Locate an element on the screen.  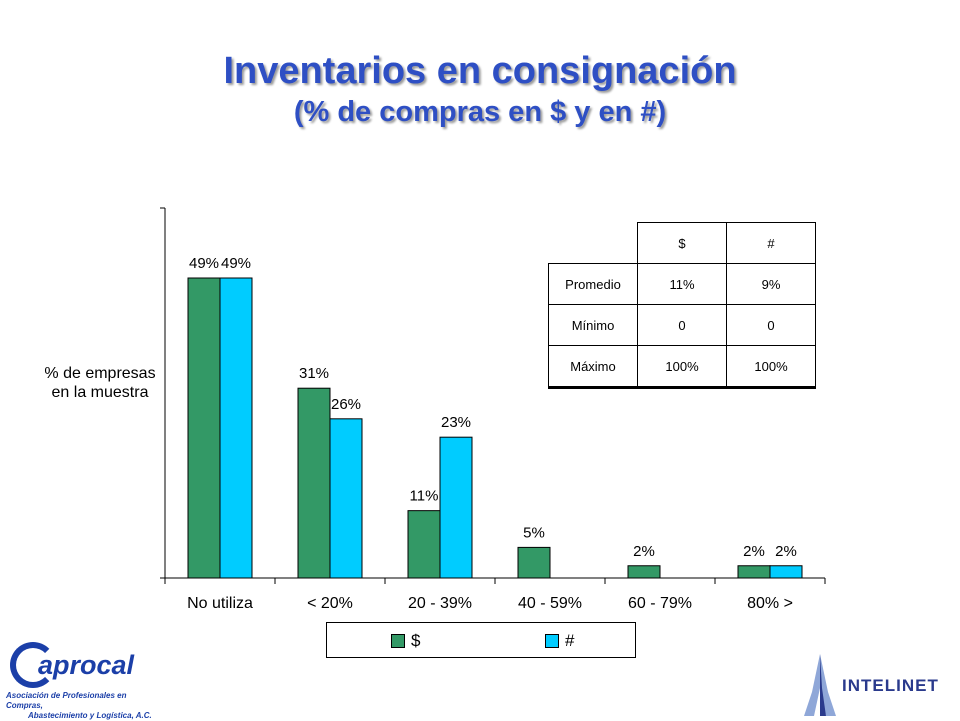
aprocal-subtitle-line-1: Asociación de Profesionales en Compras, is located at coordinates (66, 700).